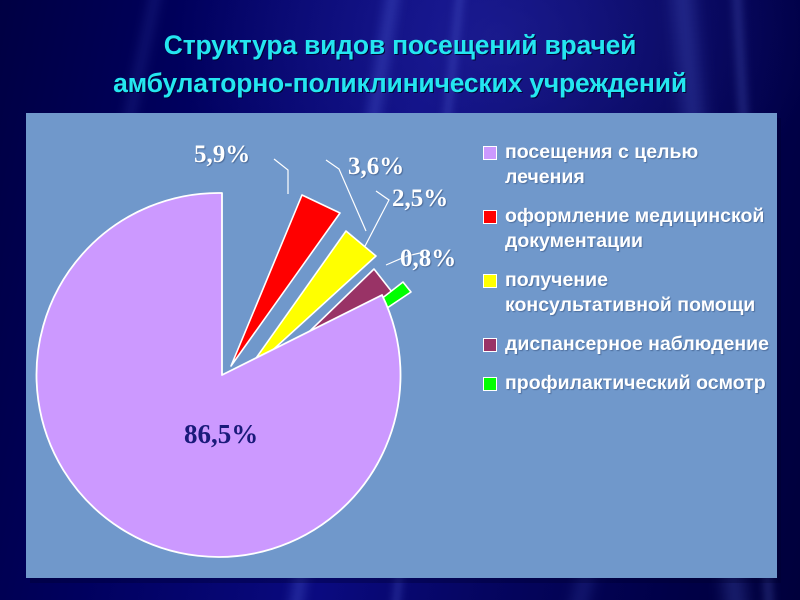 The image size is (800, 600). What do you see at coordinates (222, 154) in the screenshot?
I see `pie-label-red: 5,9%` at bounding box center [222, 154].